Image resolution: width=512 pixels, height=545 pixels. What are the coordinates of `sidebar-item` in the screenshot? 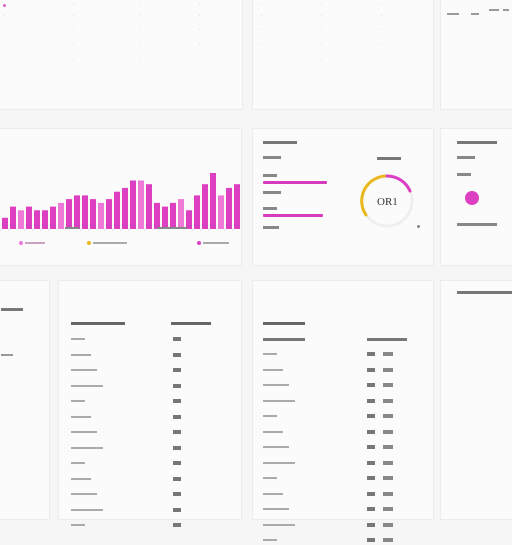 It's located at (7, 355).